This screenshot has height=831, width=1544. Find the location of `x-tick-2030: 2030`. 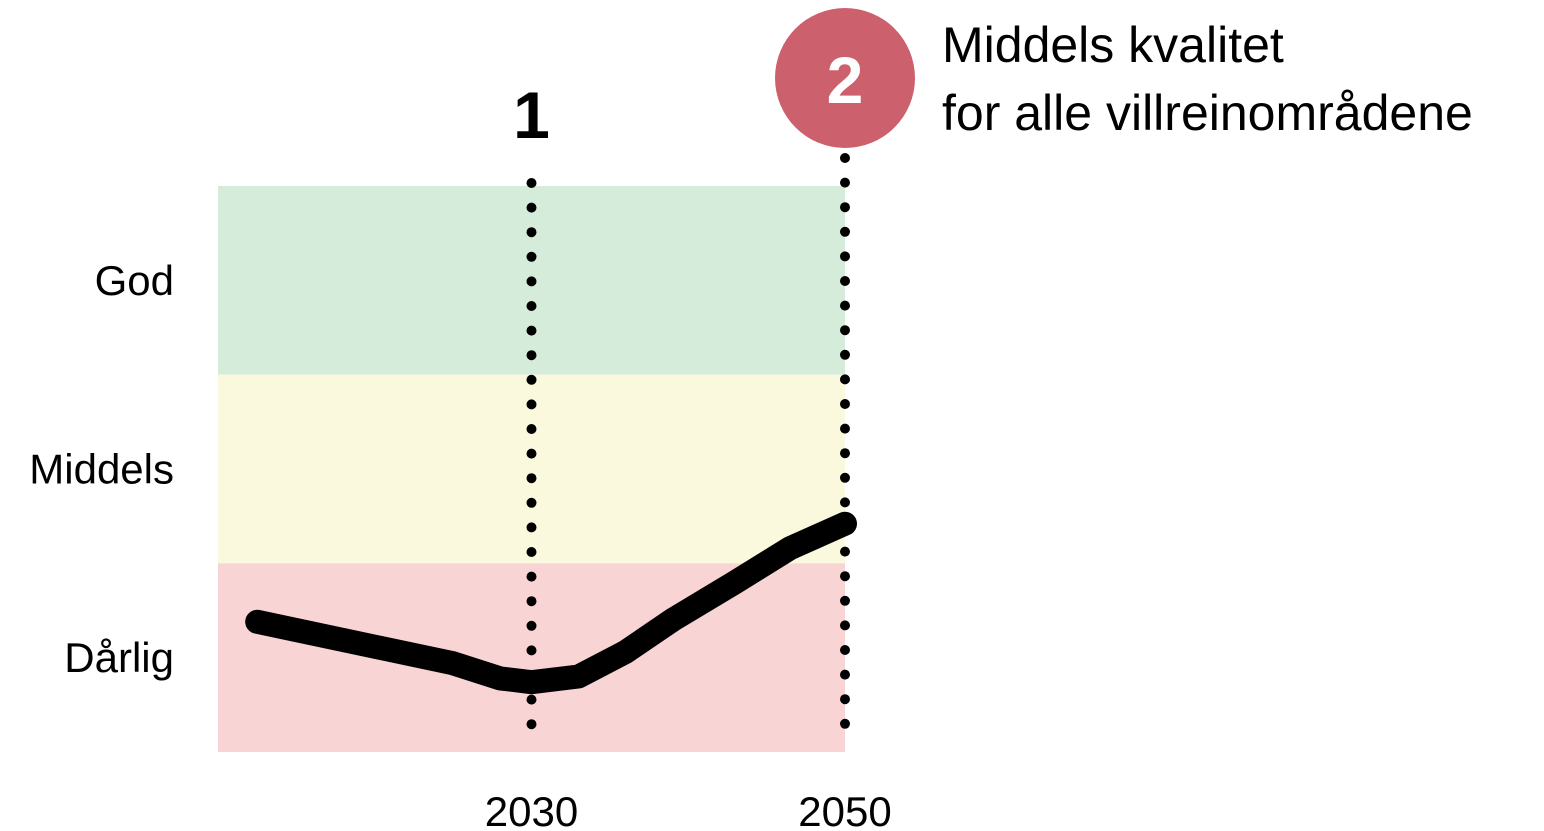

x-tick-2030: 2030 is located at coordinates (531, 809).